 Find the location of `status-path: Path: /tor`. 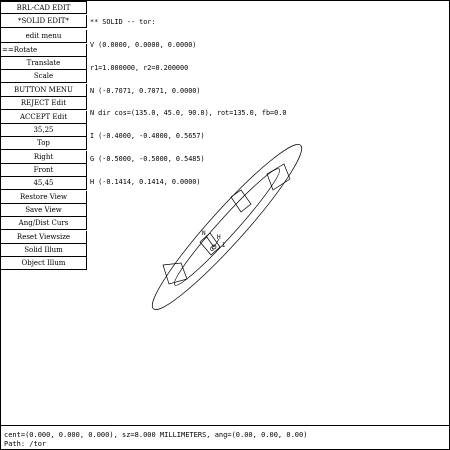

status-path: Path: /tor is located at coordinates (25, 444).